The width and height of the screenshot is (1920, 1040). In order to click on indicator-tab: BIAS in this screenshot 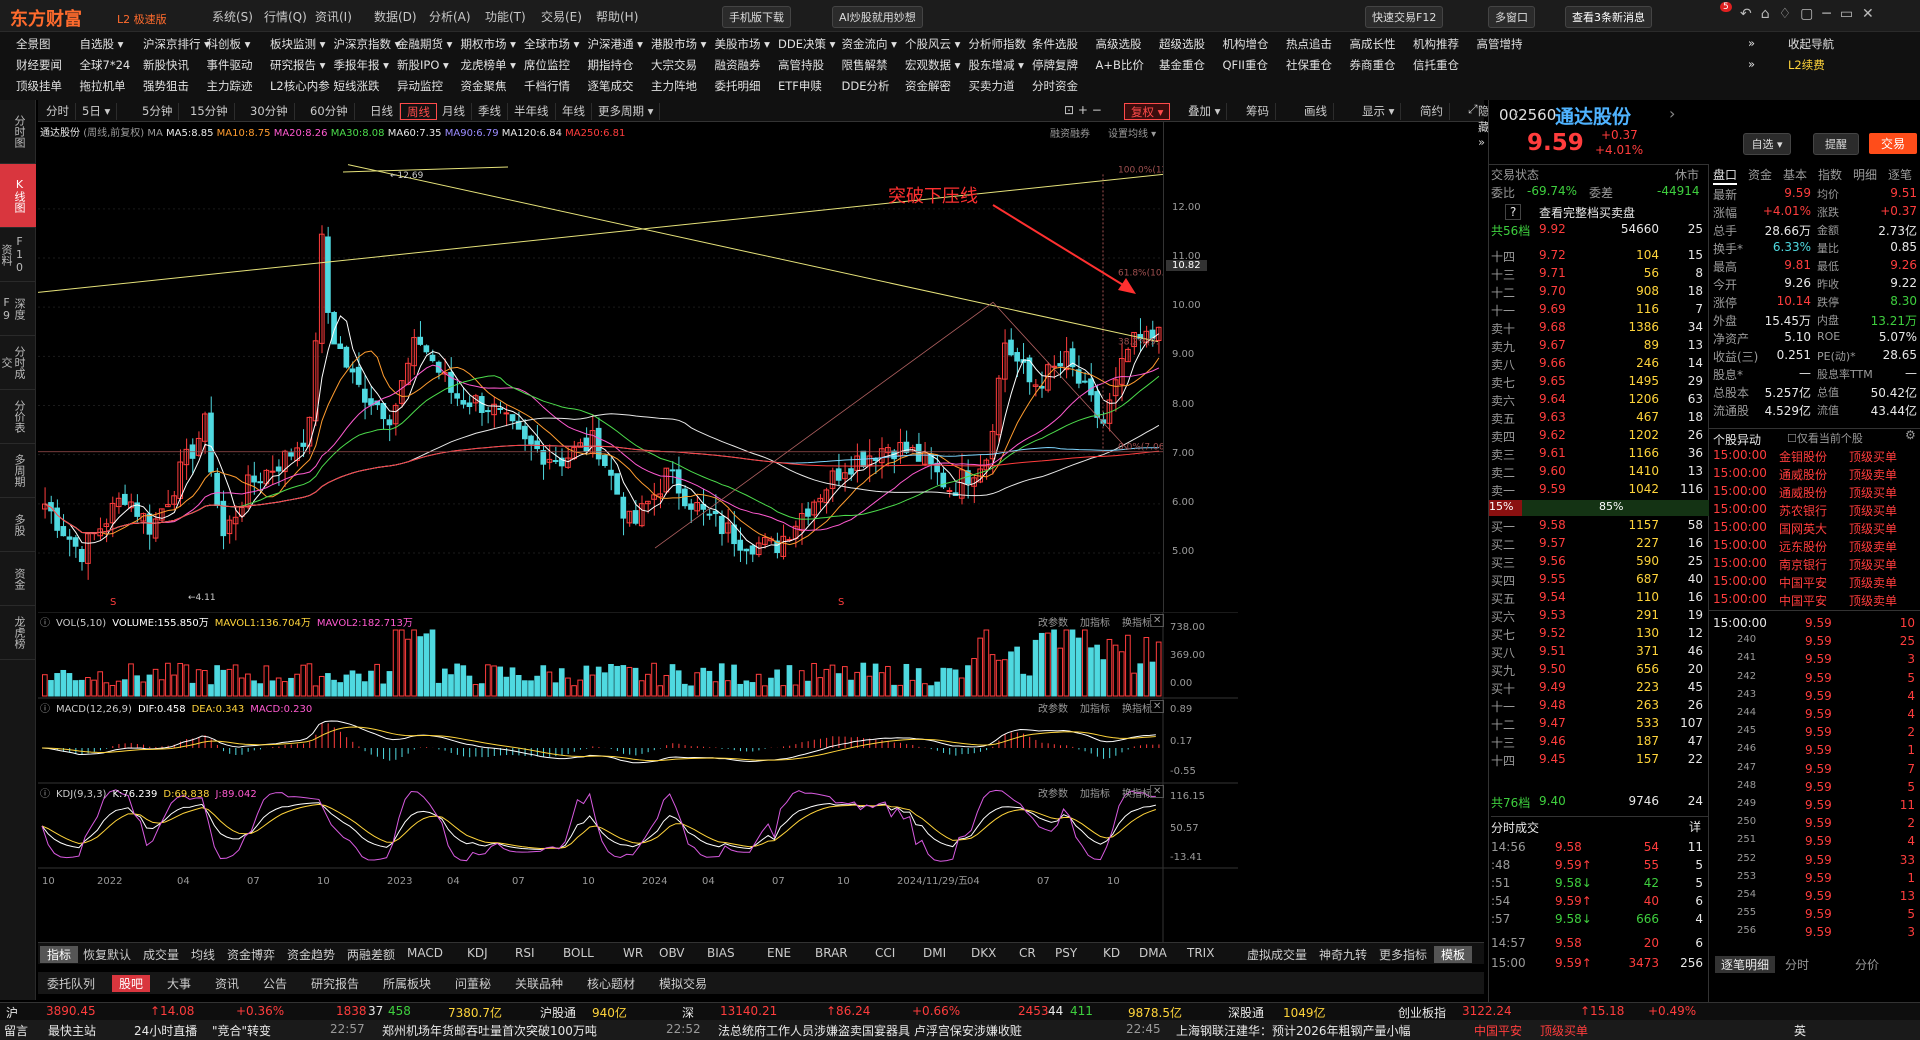, I will do `click(721, 953)`.